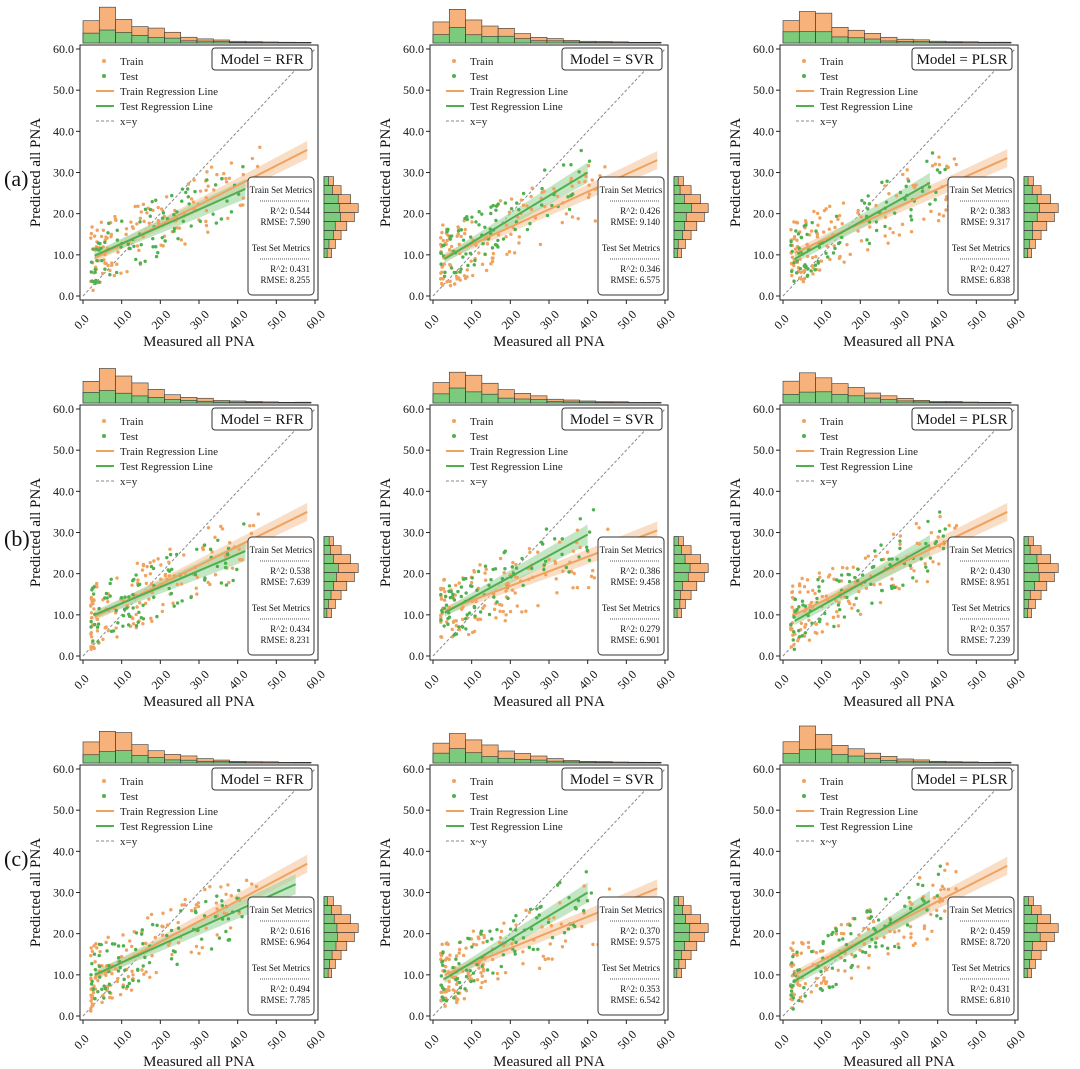 This screenshot has height=1069, width=1080. I want to click on x-tick-label: 50.0, so click(277, 319).